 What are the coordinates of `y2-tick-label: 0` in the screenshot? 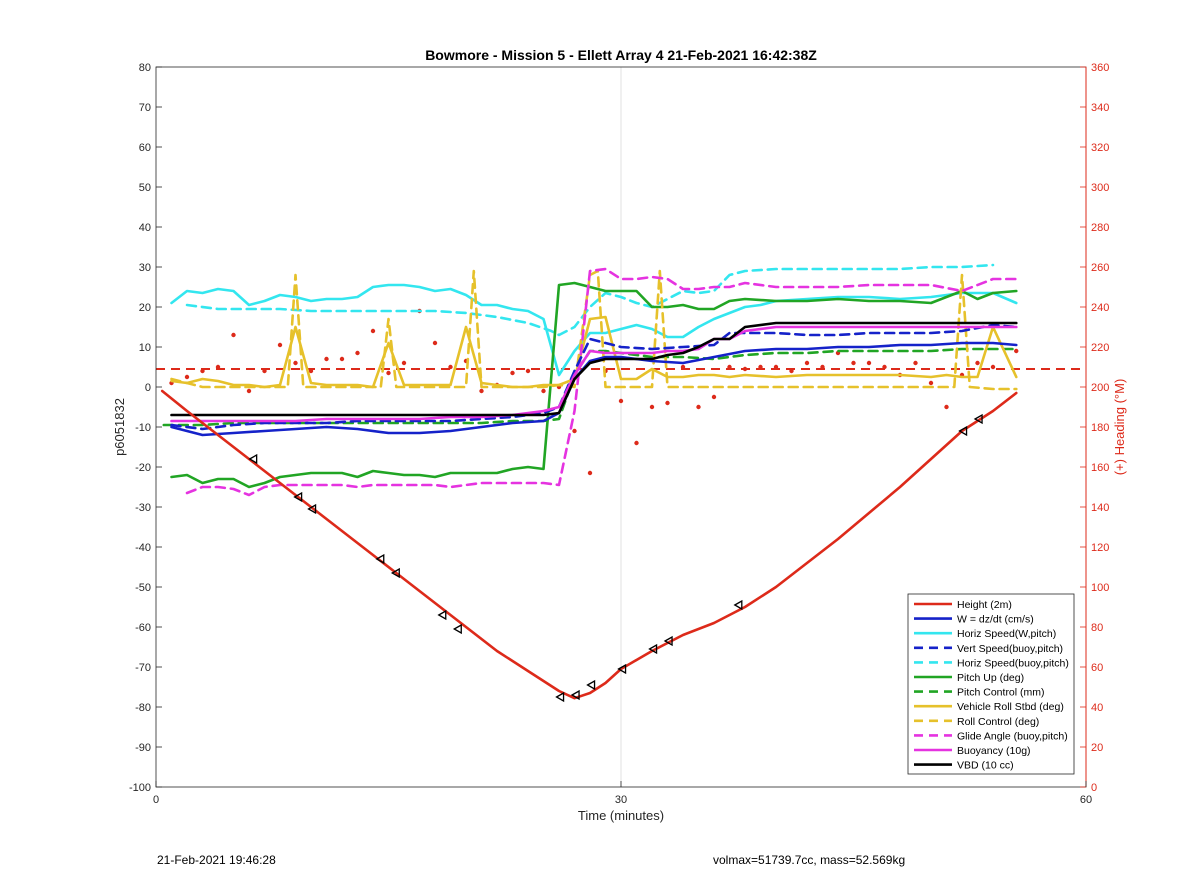 It's located at (1094, 788).